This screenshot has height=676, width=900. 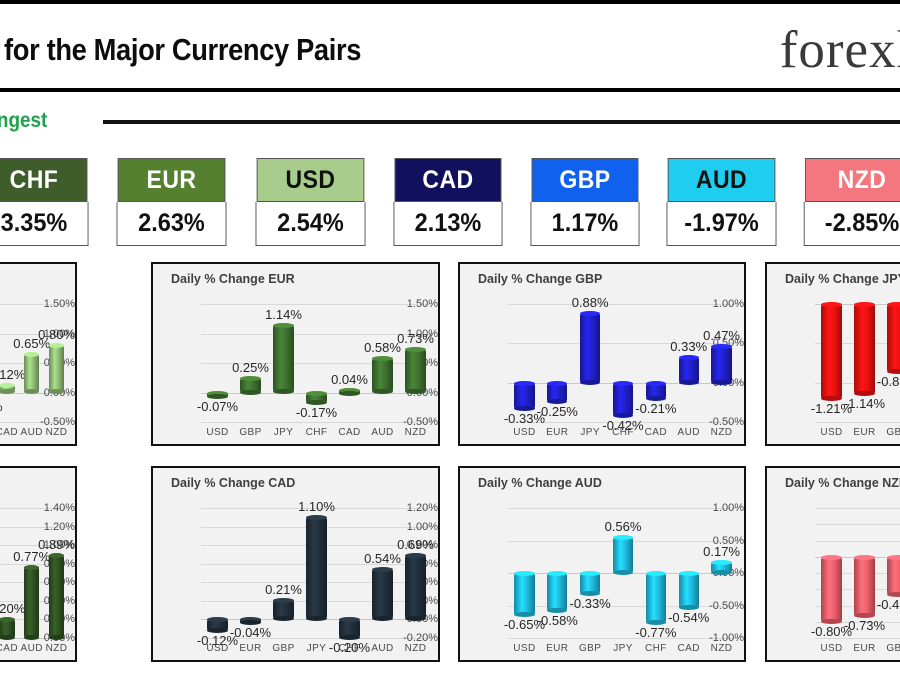 I want to click on currency-badge-gbp: GBP 1.17%, so click(x=585, y=202).